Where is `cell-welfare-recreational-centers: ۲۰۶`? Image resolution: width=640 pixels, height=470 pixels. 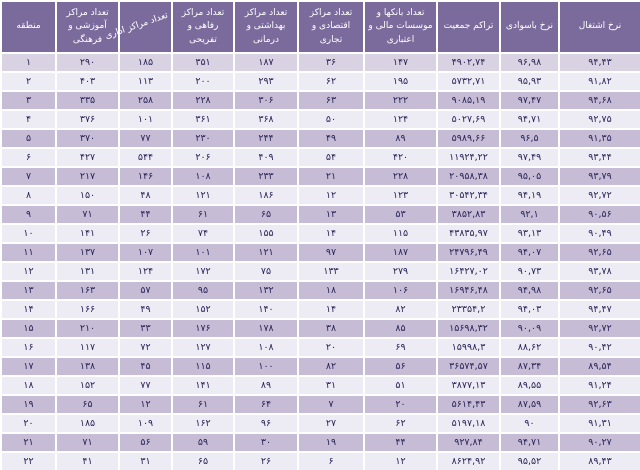 cell-welfare-recreational-centers: ۲۰۶ is located at coordinates (203, 157).